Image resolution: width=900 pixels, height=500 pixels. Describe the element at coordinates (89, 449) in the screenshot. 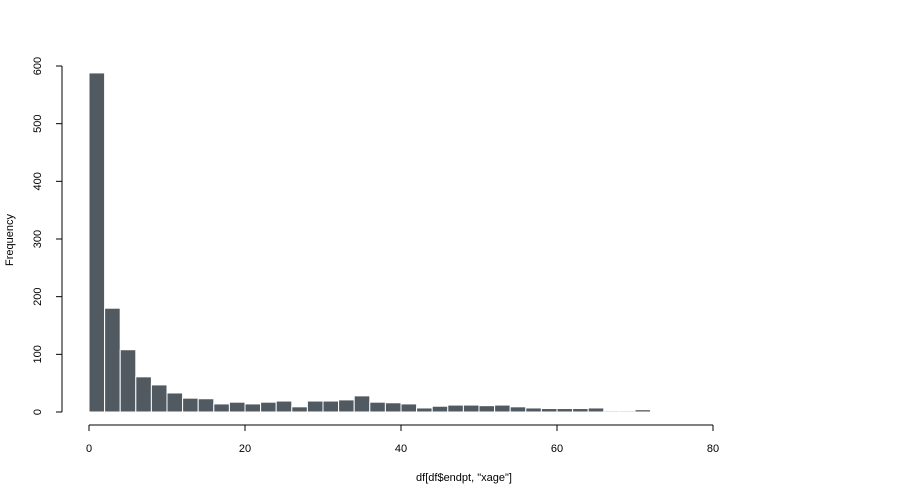

I see `x-tick-label: 0` at that location.